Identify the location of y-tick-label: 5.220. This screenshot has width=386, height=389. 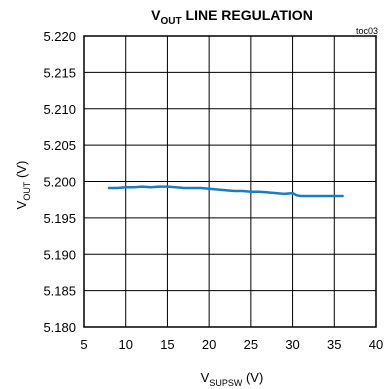
(59, 36).